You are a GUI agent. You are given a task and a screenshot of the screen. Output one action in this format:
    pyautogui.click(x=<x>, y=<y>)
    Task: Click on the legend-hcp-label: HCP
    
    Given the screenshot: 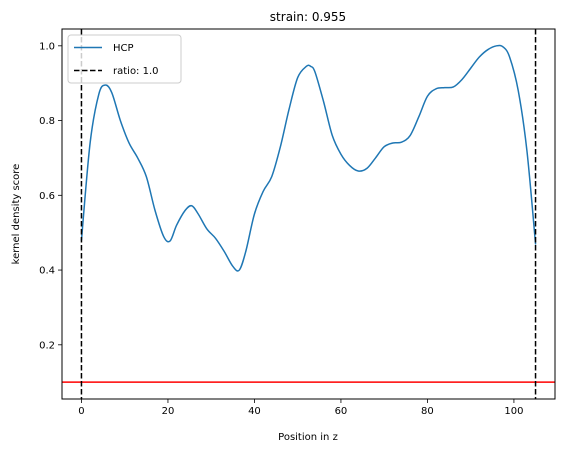 What is the action you would take?
    pyautogui.click(x=123, y=48)
    